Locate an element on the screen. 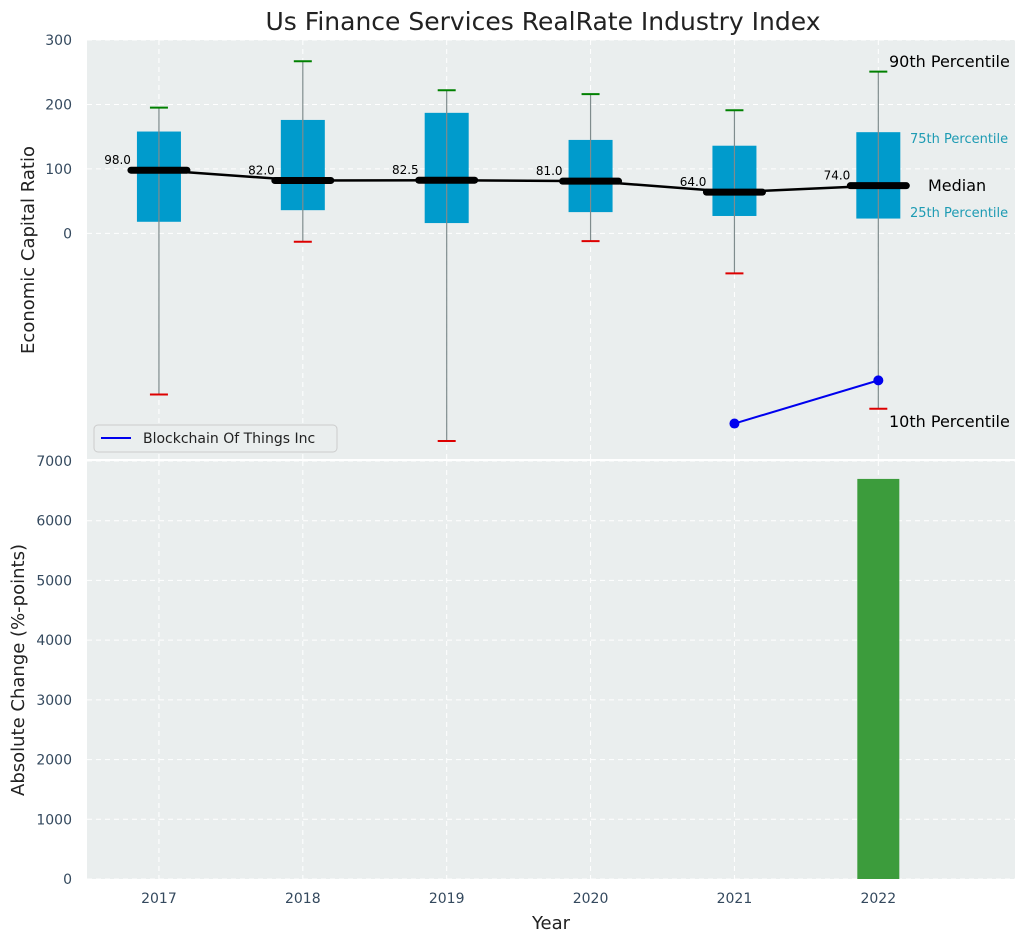 This screenshot has height=946, width=1026. bottom-y-tick-label: 3000 is located at coordinates (54, 701).